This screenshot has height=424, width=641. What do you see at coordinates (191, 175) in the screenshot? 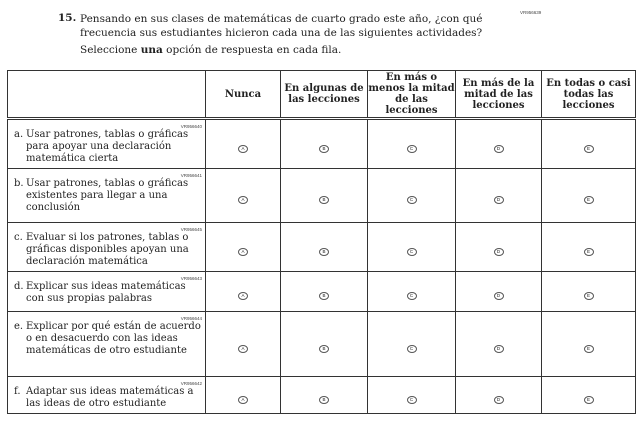
I see `item-code: VR956641` at bounding box center [191, 175].